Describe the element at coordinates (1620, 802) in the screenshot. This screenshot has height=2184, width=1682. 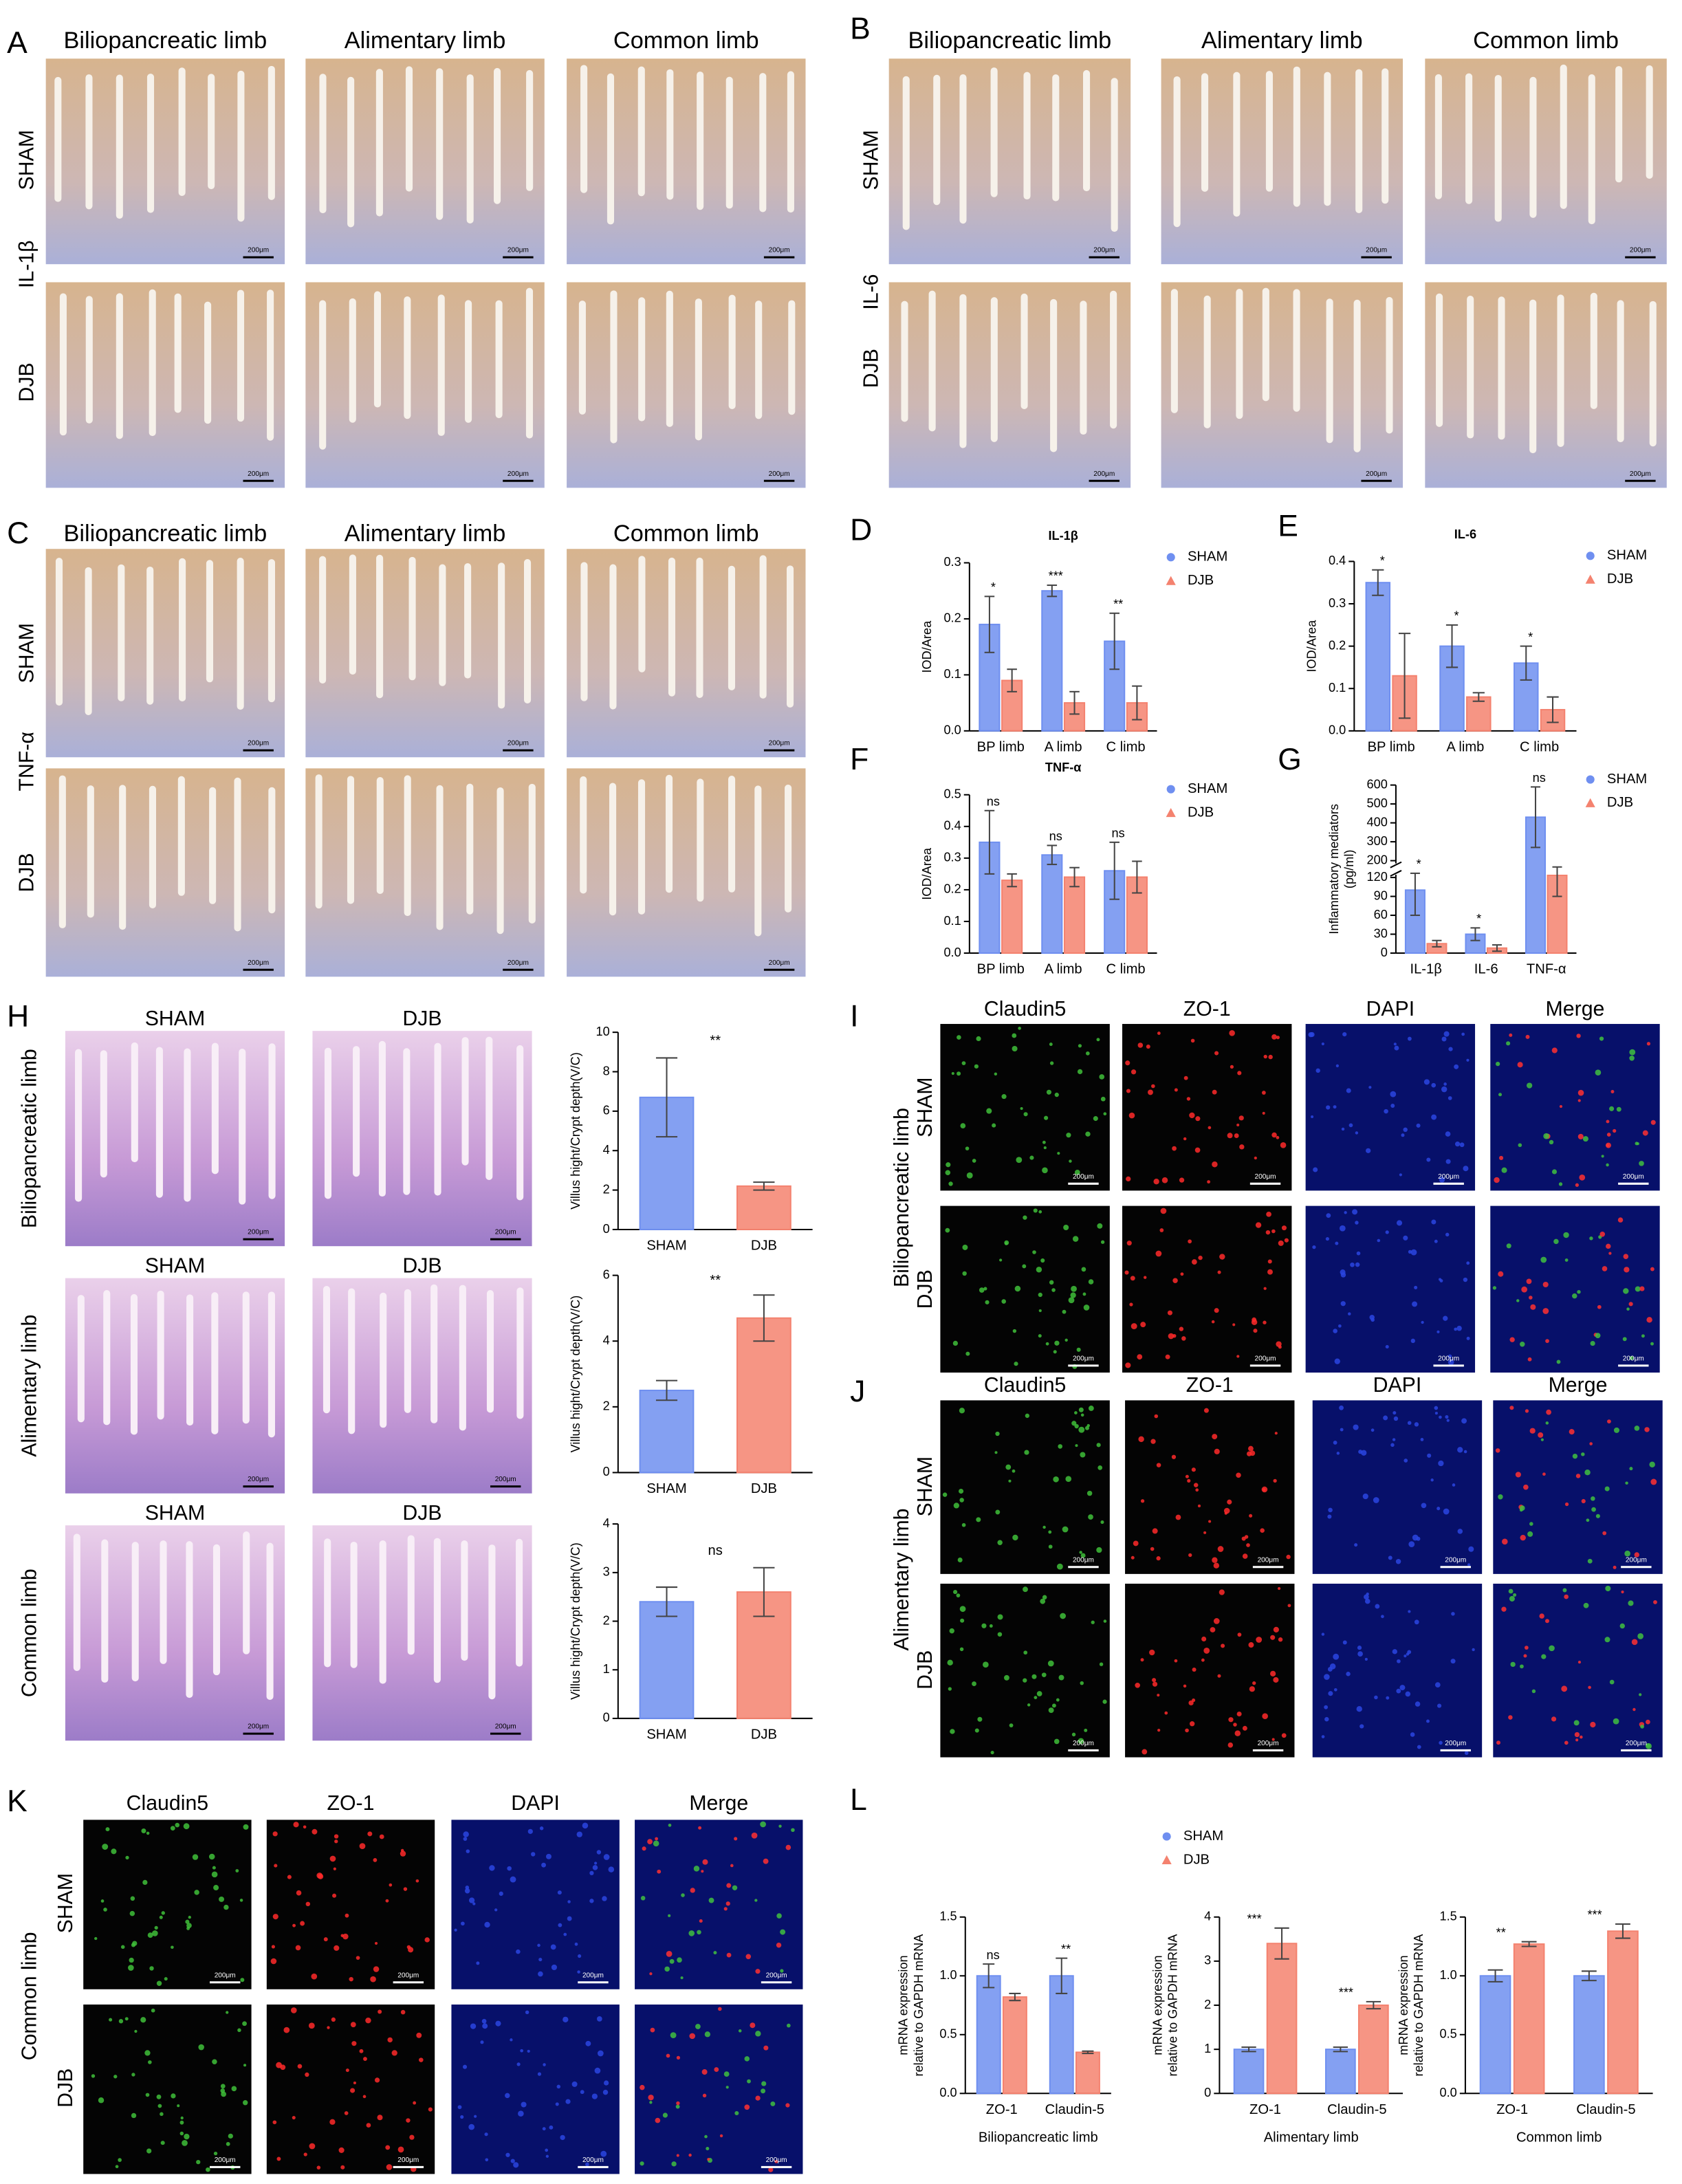
I see `legend-label: DJB` at that location.